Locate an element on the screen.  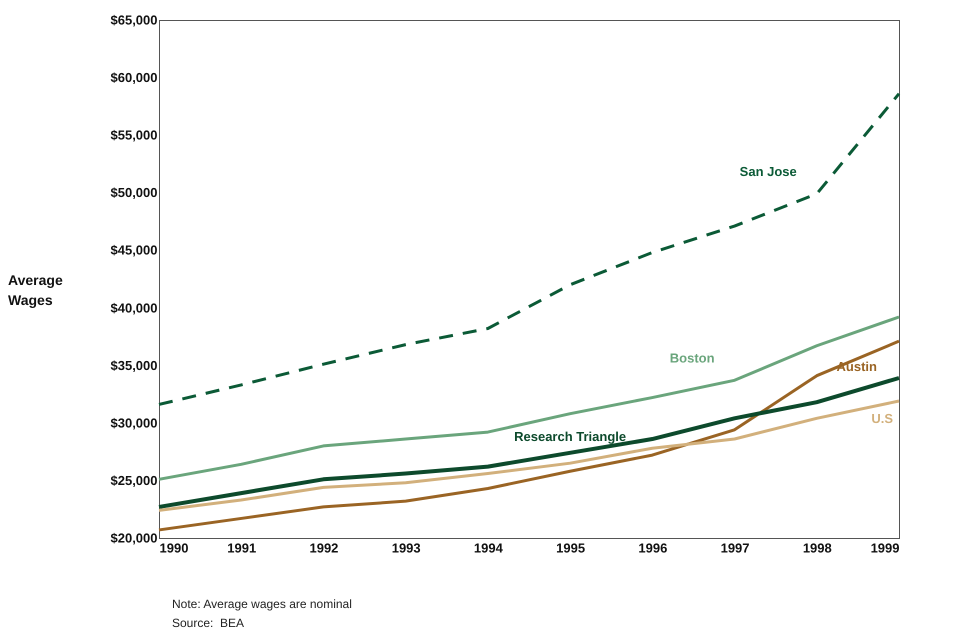
line-series is located at coordinates (529, 456).